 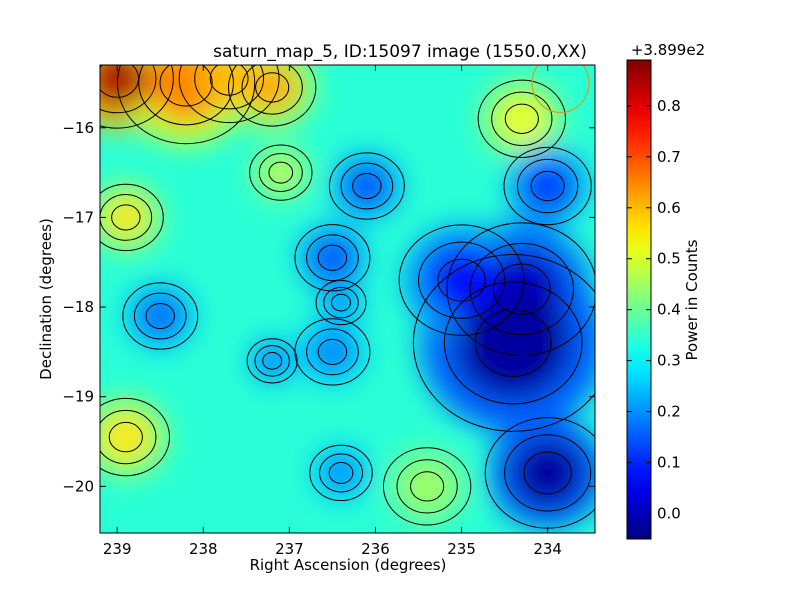 I want to click on colorbar-ticks: 0.0 0.1 0.2 0.3 0.4 0.5 0.6 0.7 0.8, so click(x=654, y=310).